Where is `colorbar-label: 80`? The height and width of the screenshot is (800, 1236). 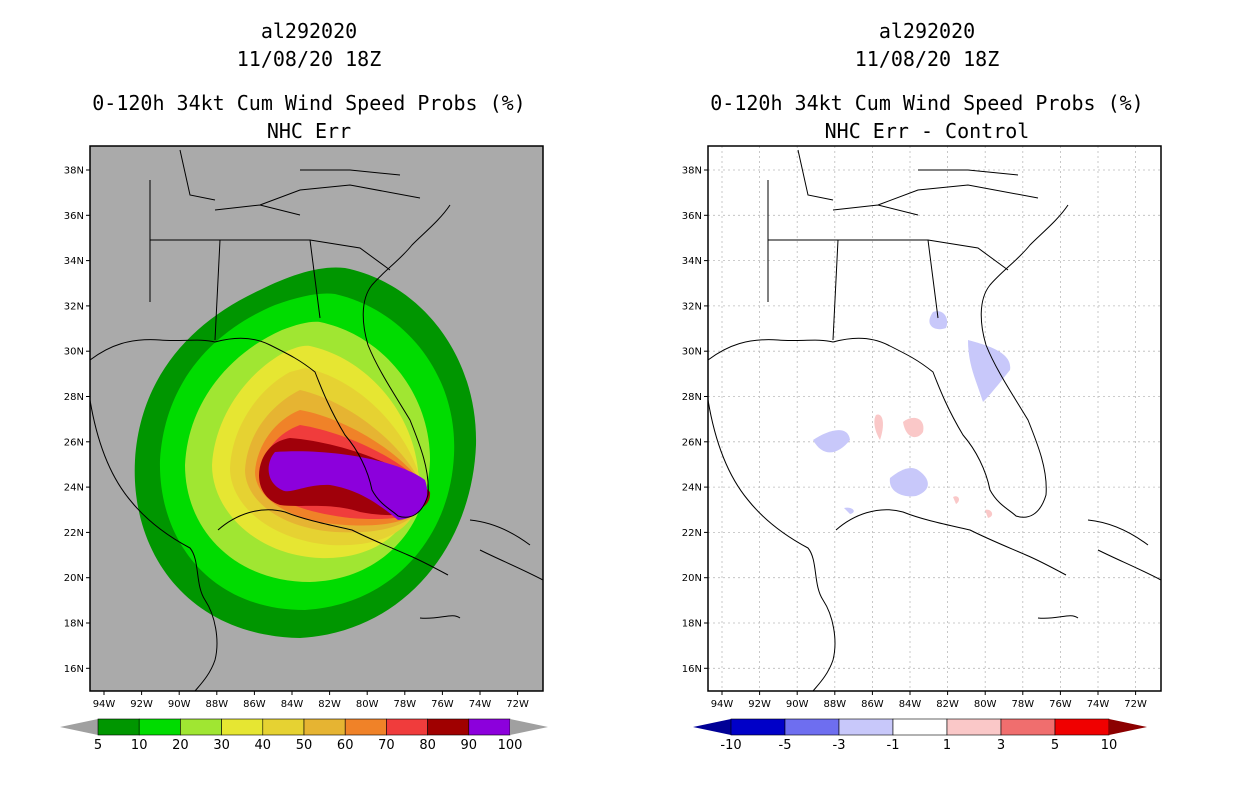
colorbar-label: 80 is located at coordinates (427, 745).